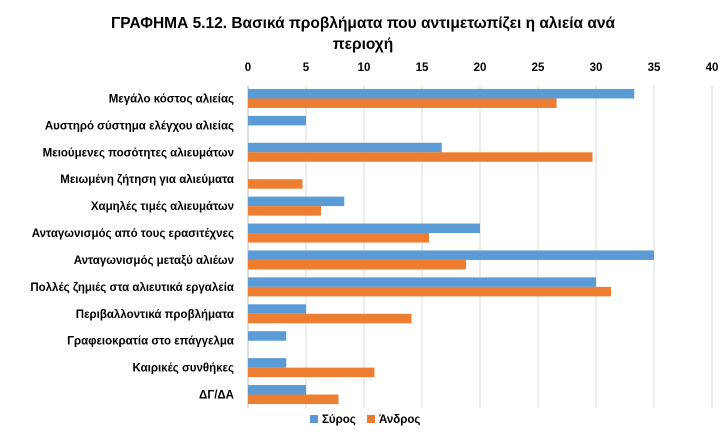  What do you see at coordinates (364, 68) in the screenshot?
I see `x-tick-label: 10` at bounding box center [364, 68].